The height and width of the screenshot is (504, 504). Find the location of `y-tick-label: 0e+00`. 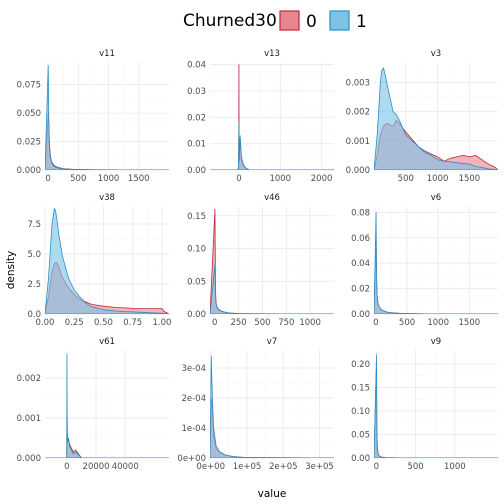

y-tick-label: 0e+00 is located at coordinates (191, 459).